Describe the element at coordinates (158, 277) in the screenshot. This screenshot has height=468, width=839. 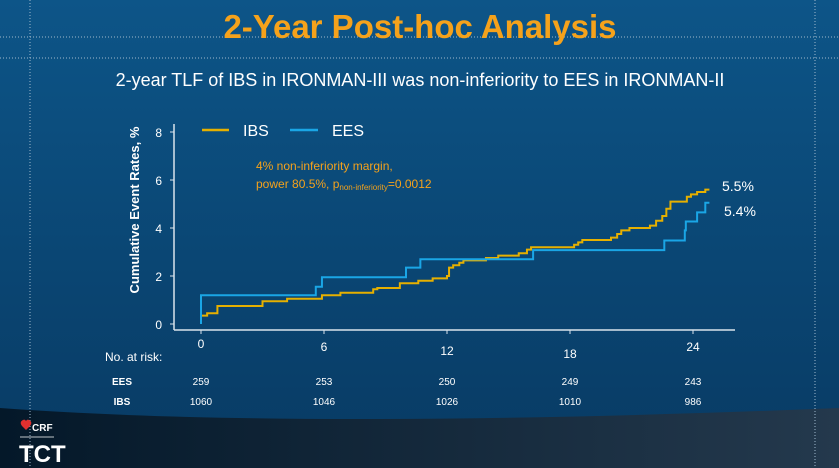
I see `y-tick-label: 2` at that location.